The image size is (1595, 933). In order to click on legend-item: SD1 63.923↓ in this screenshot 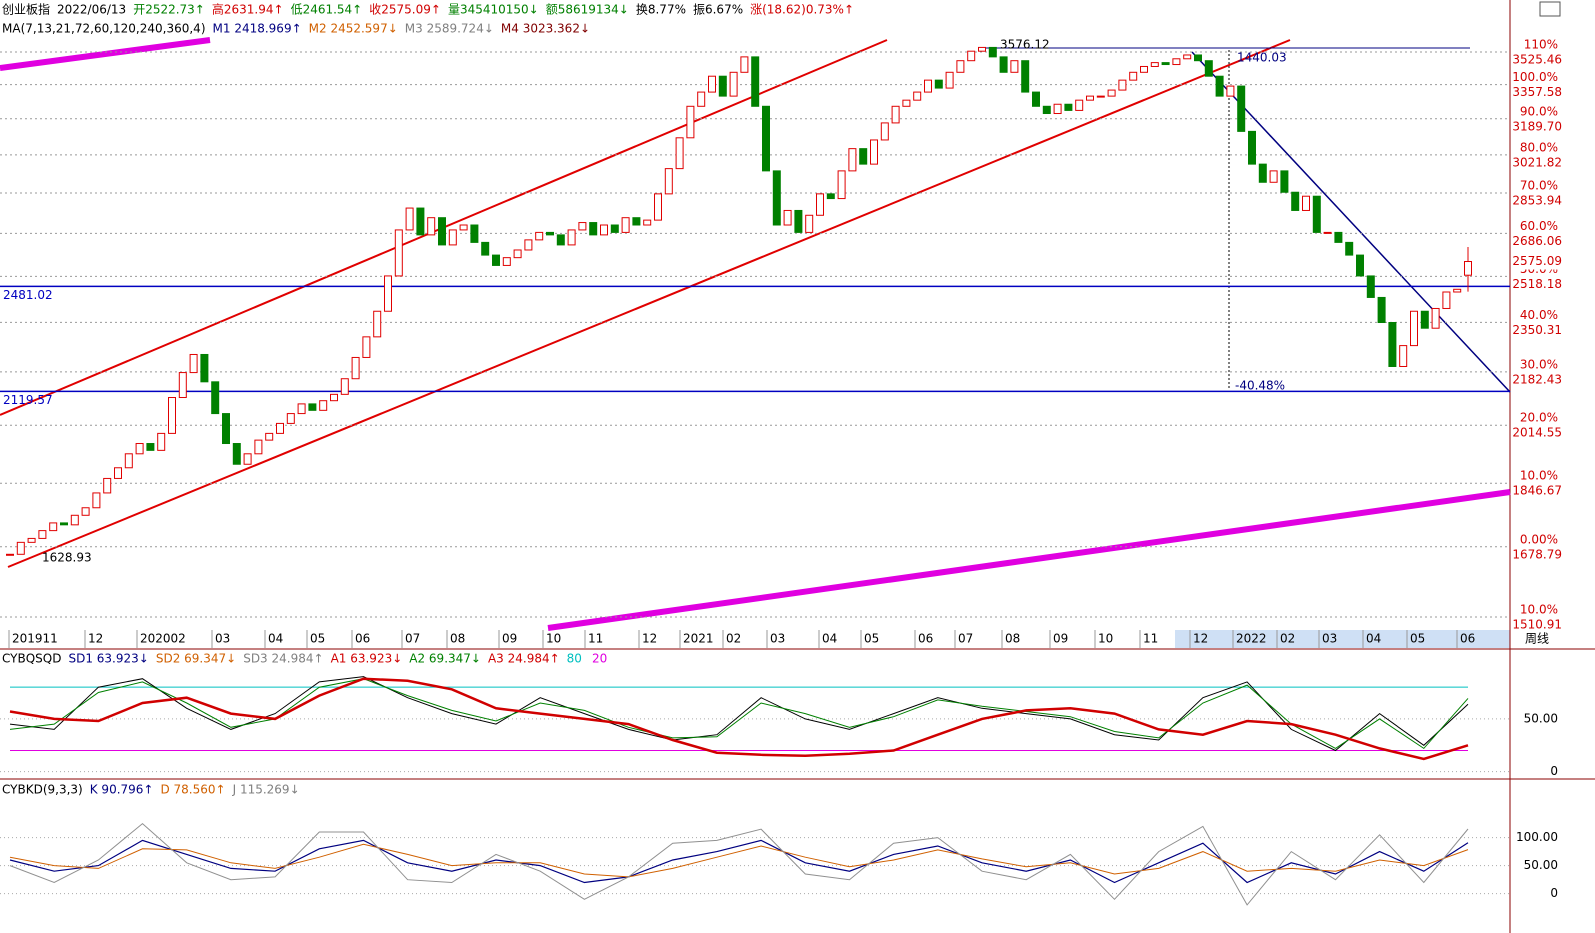, I will do `click(108, 659)`.